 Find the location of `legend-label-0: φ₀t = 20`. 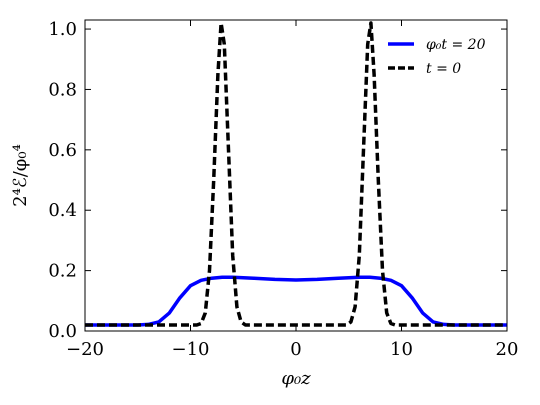

legend-label-0: φ₀t = 20 is located at coordinates (456, 45).